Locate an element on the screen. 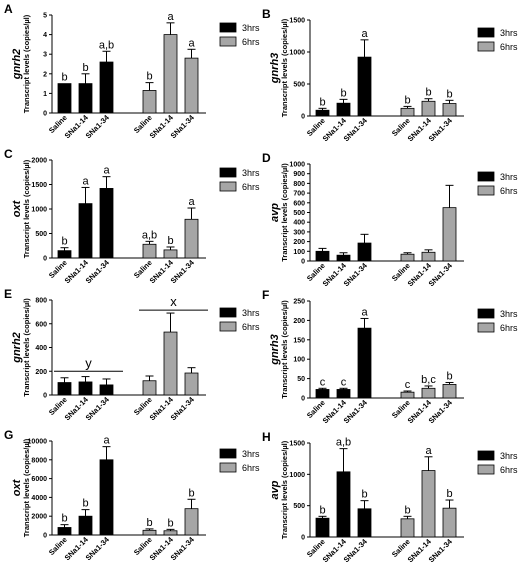 This screenshot has height=569, width=520. y-tick-label: 50 is located at coordinates (301, 379).